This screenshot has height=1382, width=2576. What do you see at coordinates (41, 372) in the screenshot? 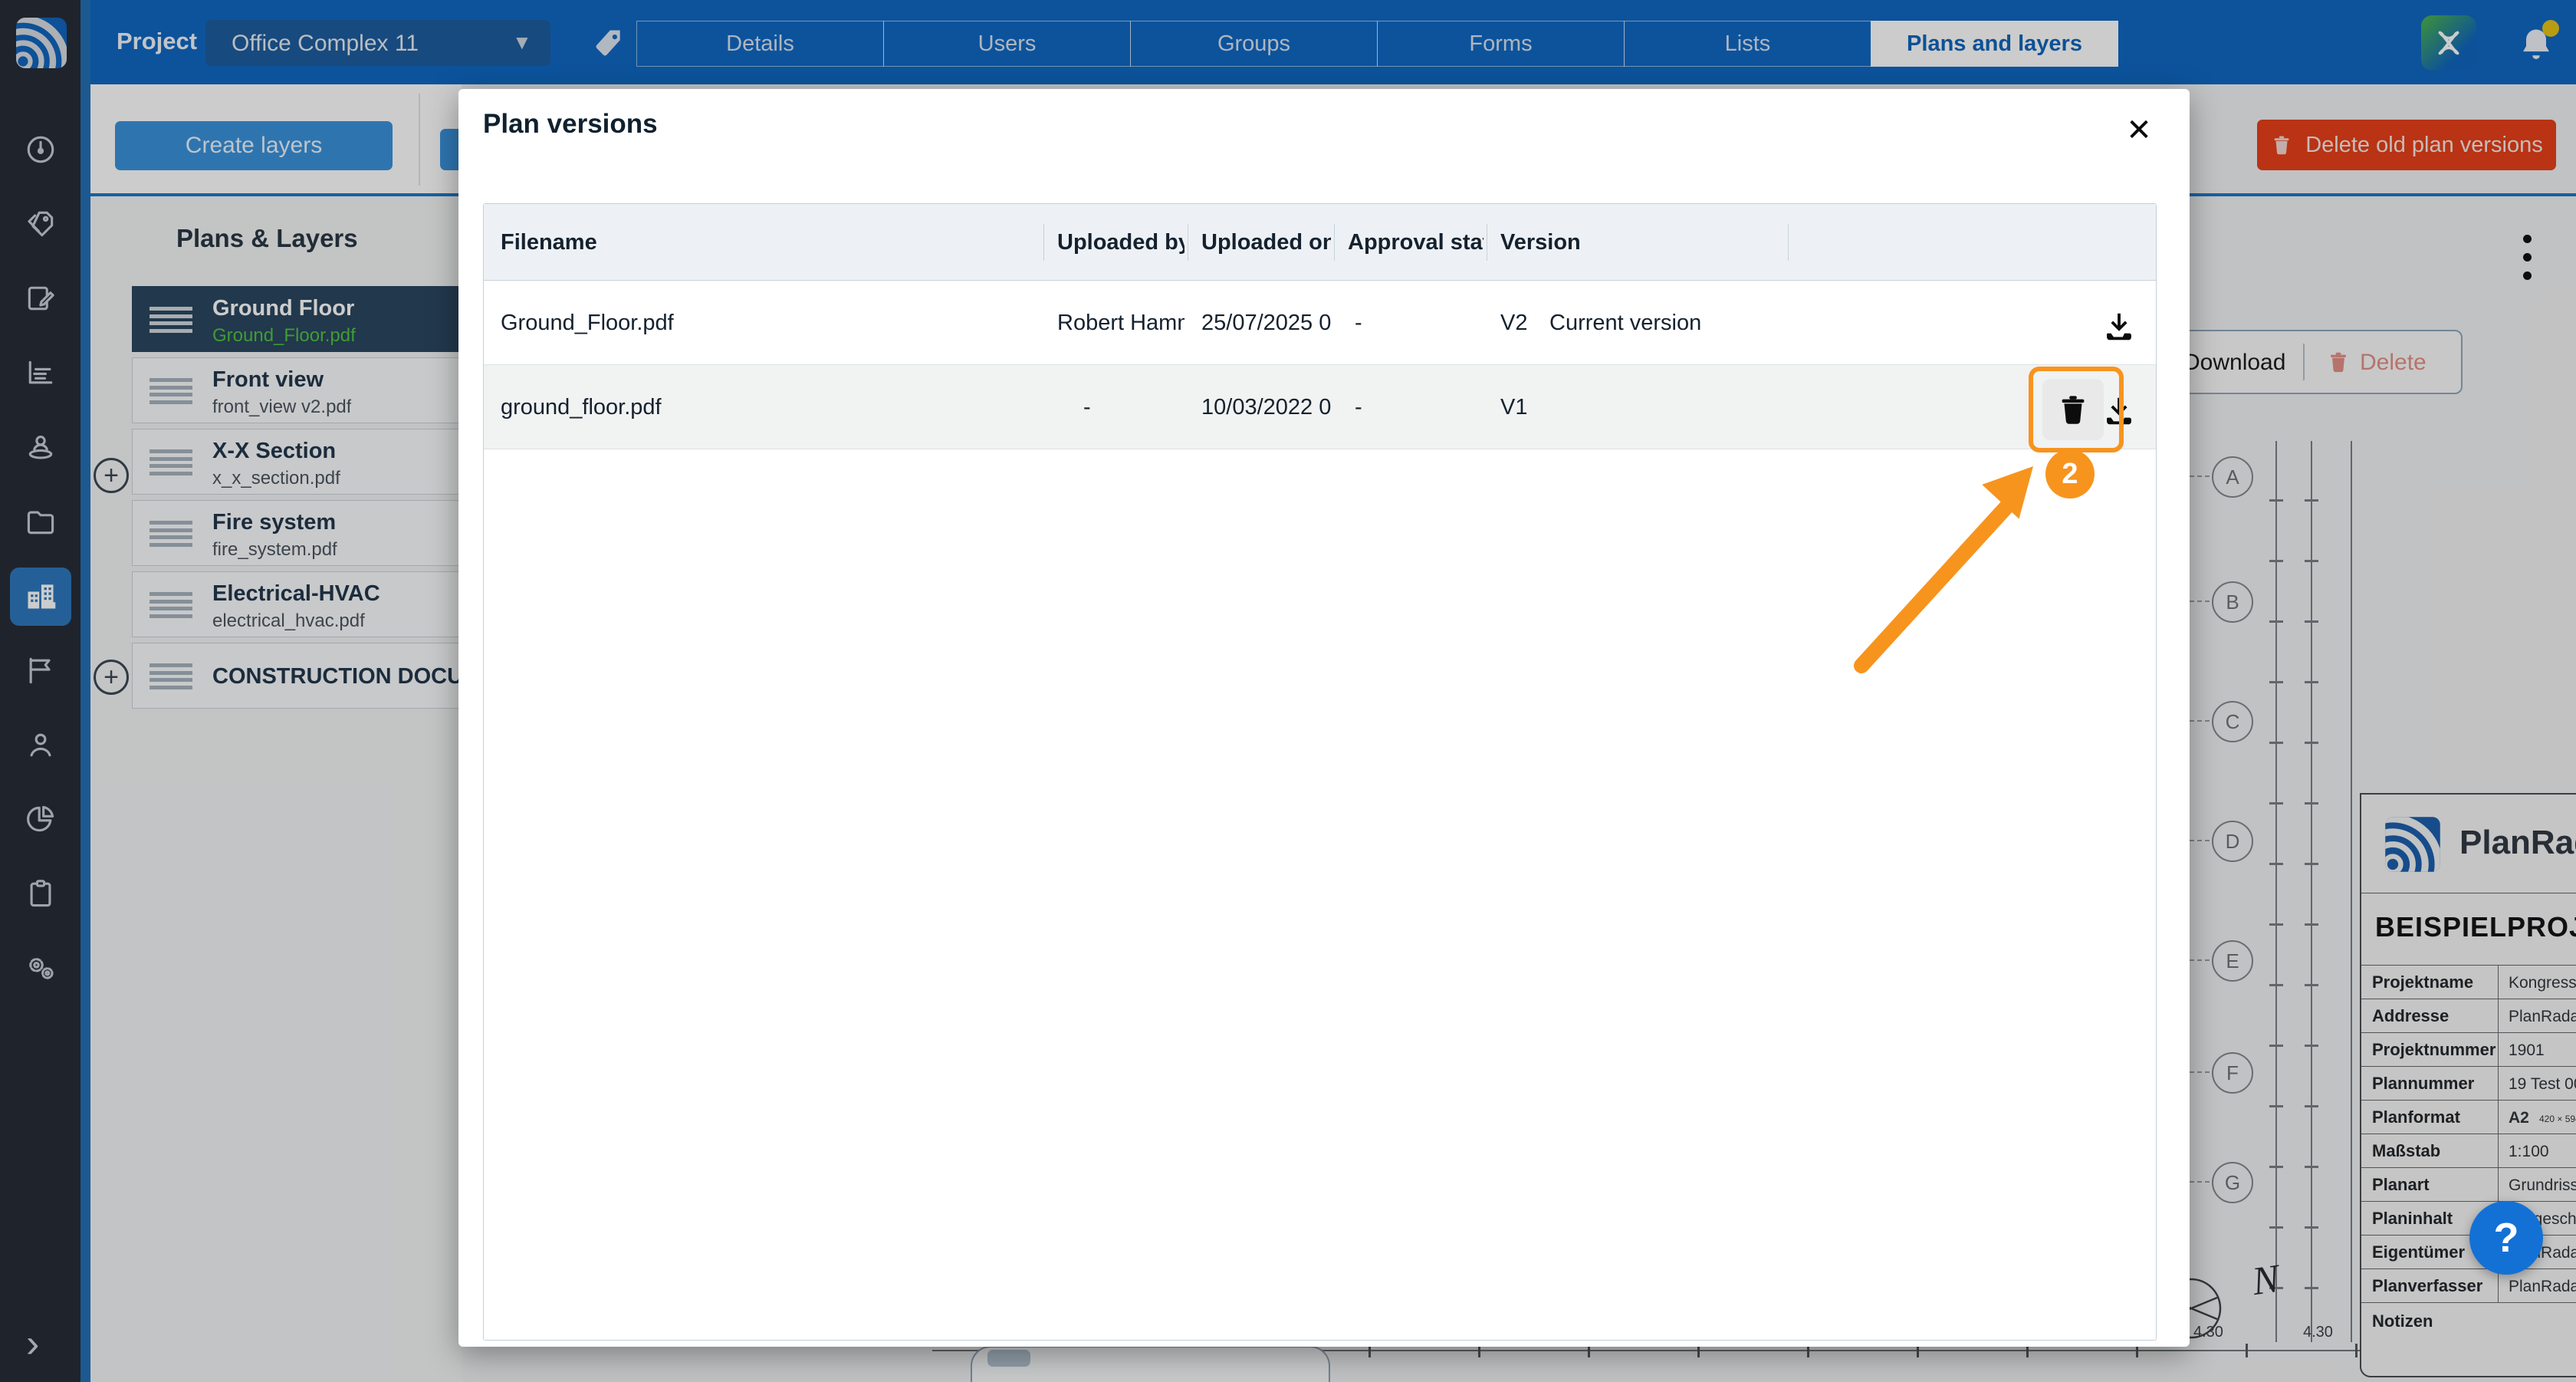
I see `sidebar-item-statistics` at bounding box center [41, 372].